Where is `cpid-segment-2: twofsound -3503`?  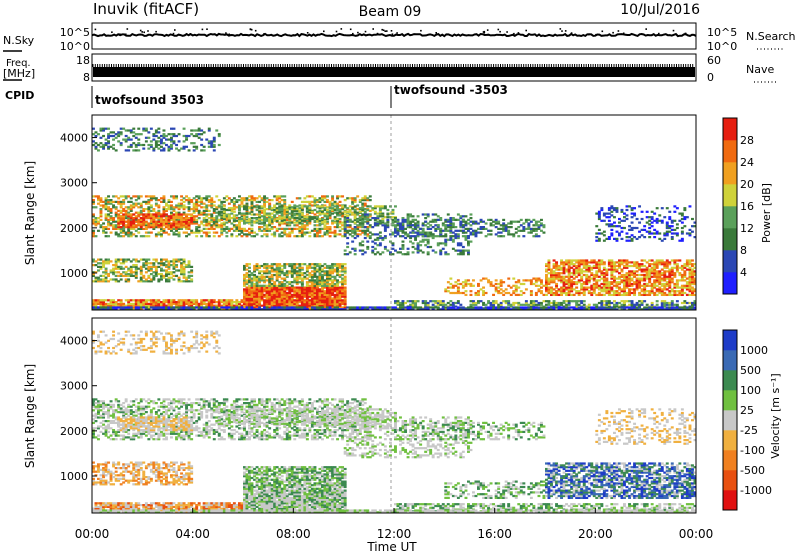
cpid-segment-2: twofsound -3503 is located at coordinates (451, 90).